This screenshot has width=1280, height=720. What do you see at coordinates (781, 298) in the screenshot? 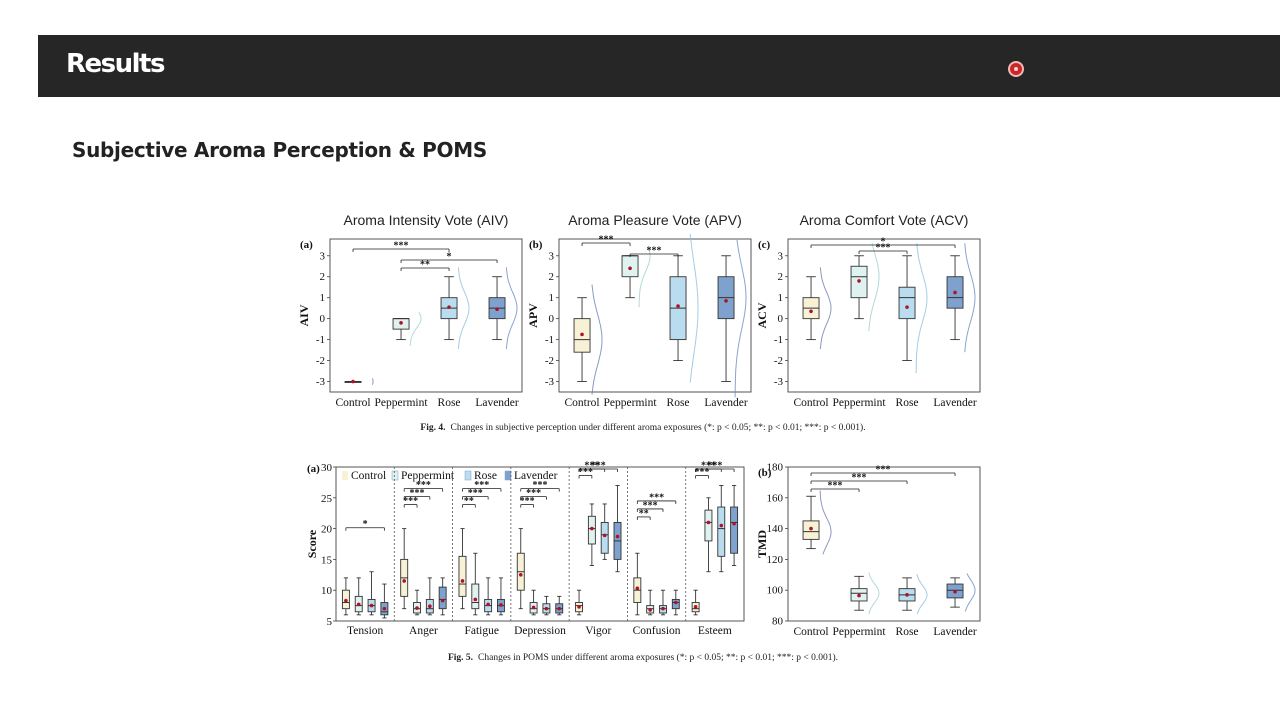
I see `y-tick-label: 1` at bounding box center [781, 298].